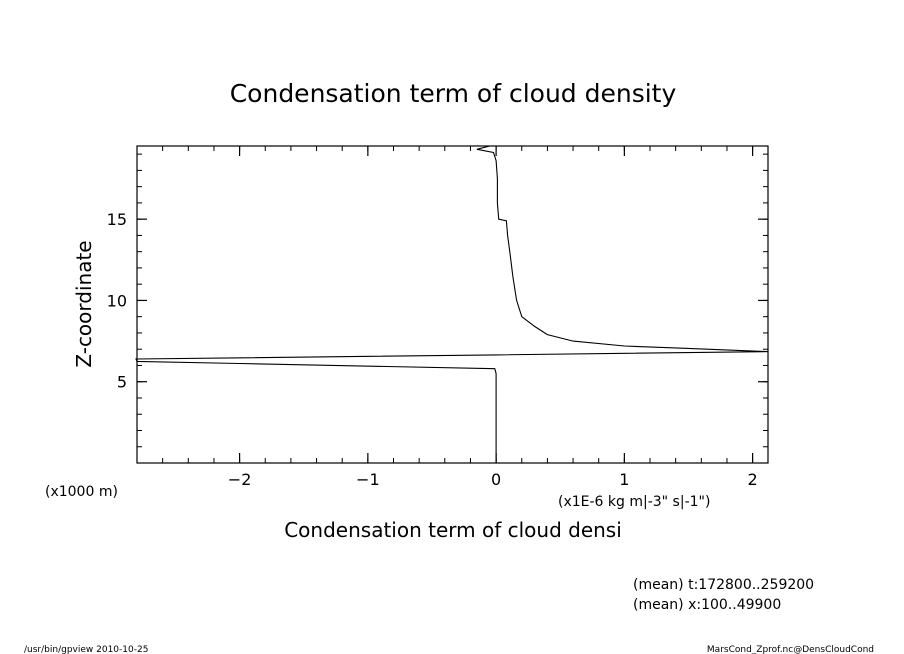 This screenshot has height=654, width=904. Describe the element at coordinates (790, 649) in the screenshot. I see `footer-right: MarsCond_Zprof.nc@DensCloudCond` at that location.